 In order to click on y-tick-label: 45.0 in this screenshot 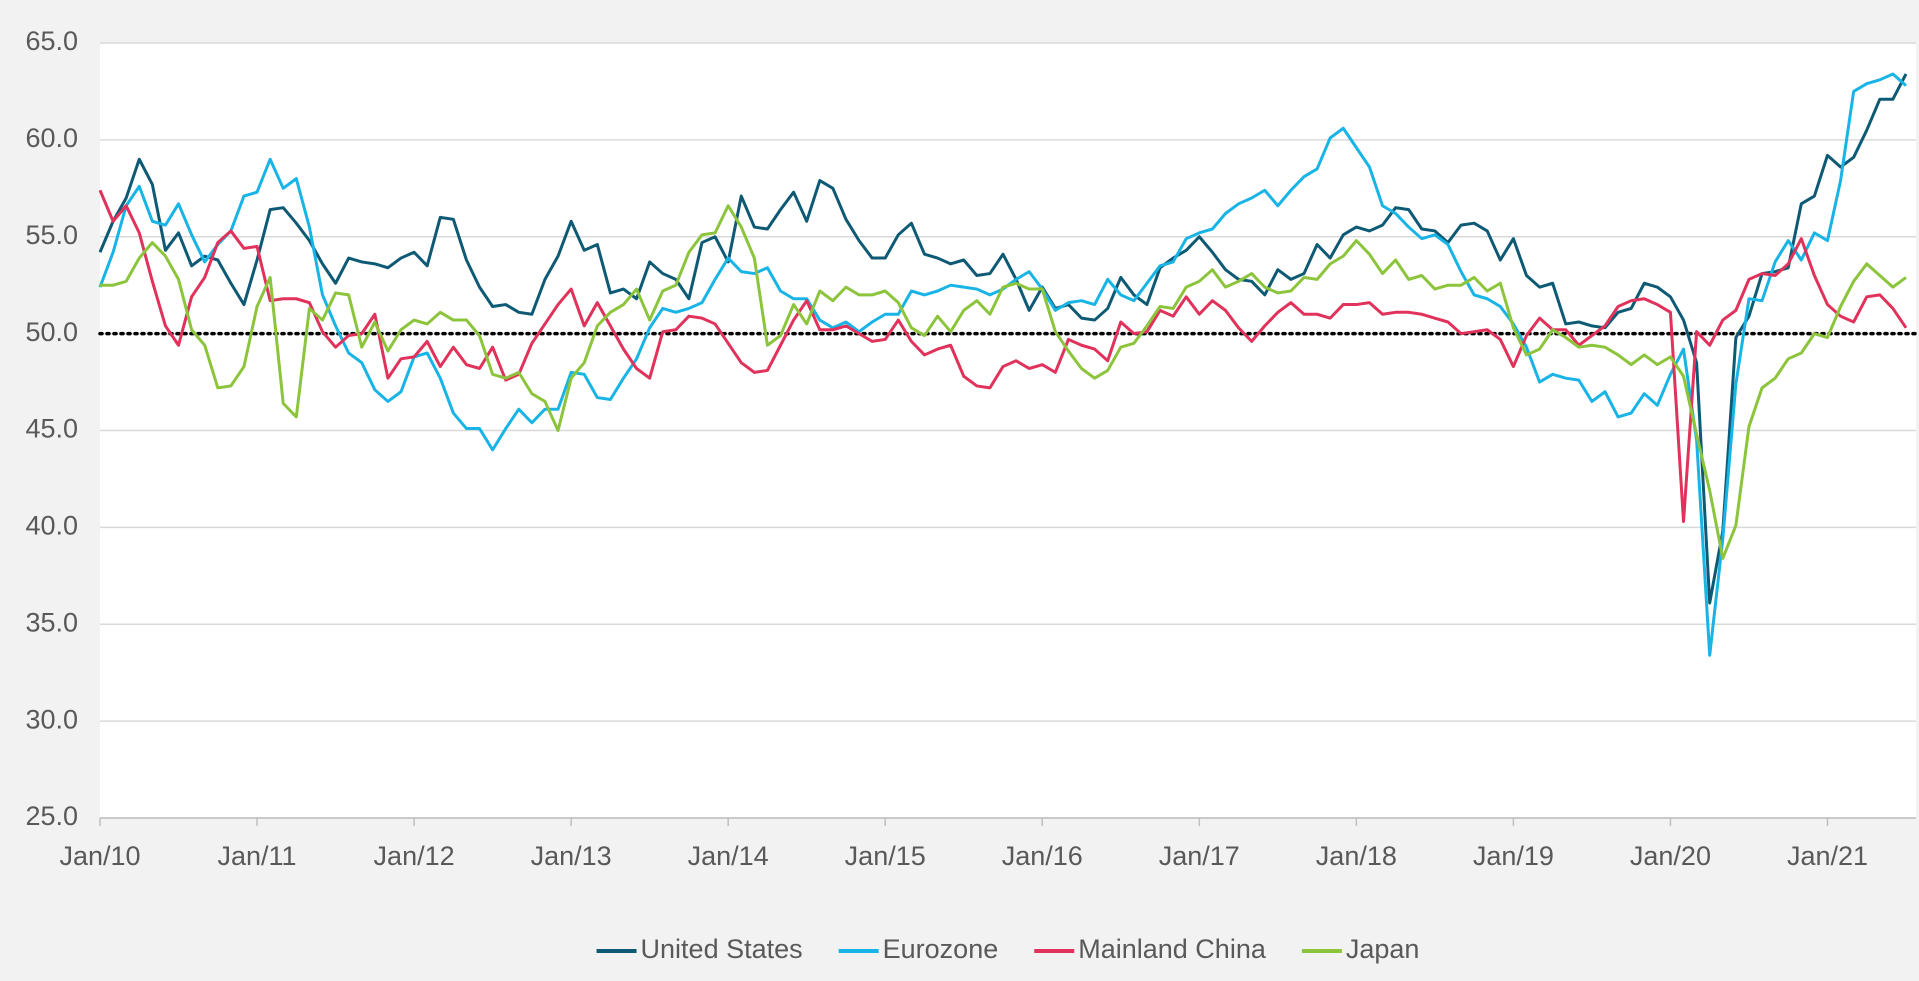, I will do `click(51, 429)`.